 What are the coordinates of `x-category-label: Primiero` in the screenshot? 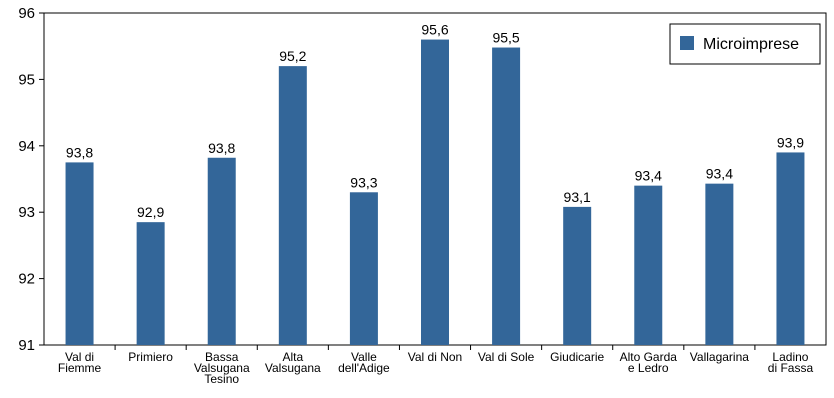 It's located at (150, 357).